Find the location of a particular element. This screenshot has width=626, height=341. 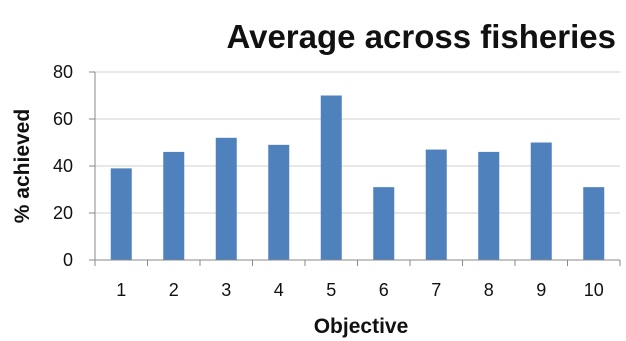

x-tick-label: 7 is located at coordinates (436, 290).